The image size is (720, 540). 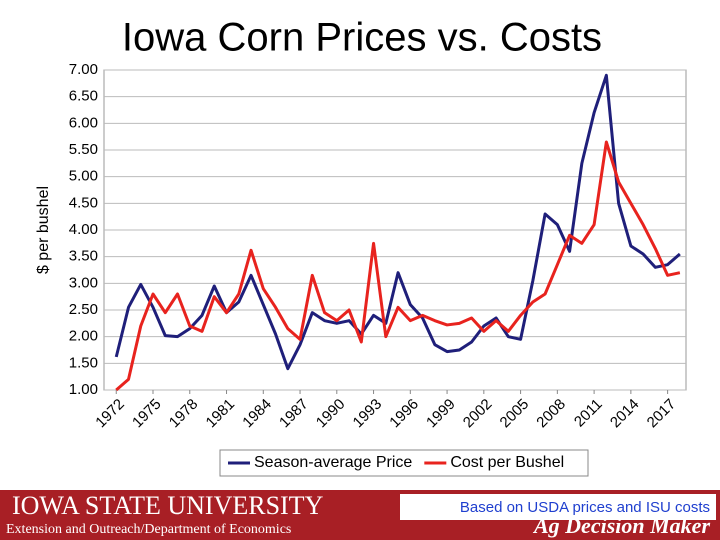 What do you see at coordinates (333, 462) in the screenshot?
I see `legend-label: Season-average Price` at bounding box center [333, 462].